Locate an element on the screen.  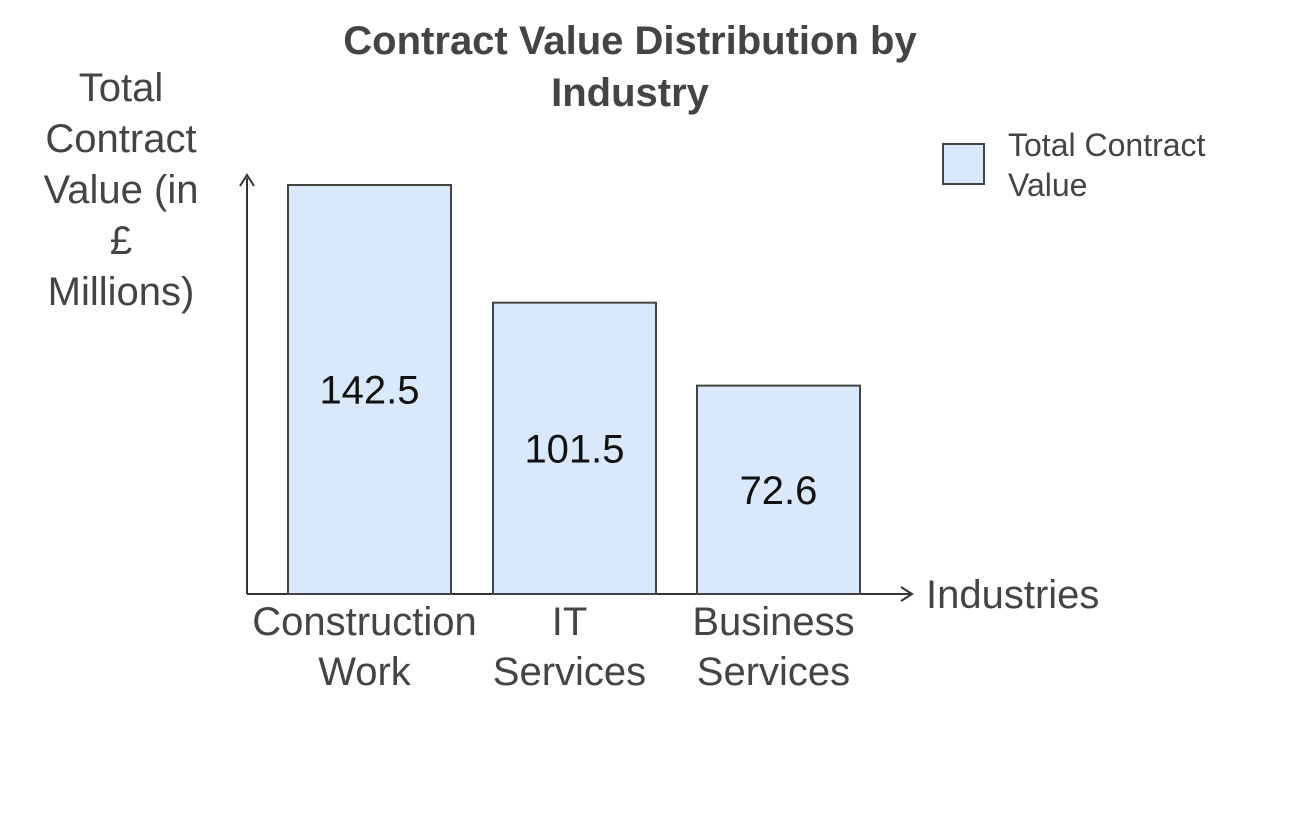
data-labels: 142.5 101.5 72.6 is located at coordinates (568, 441).